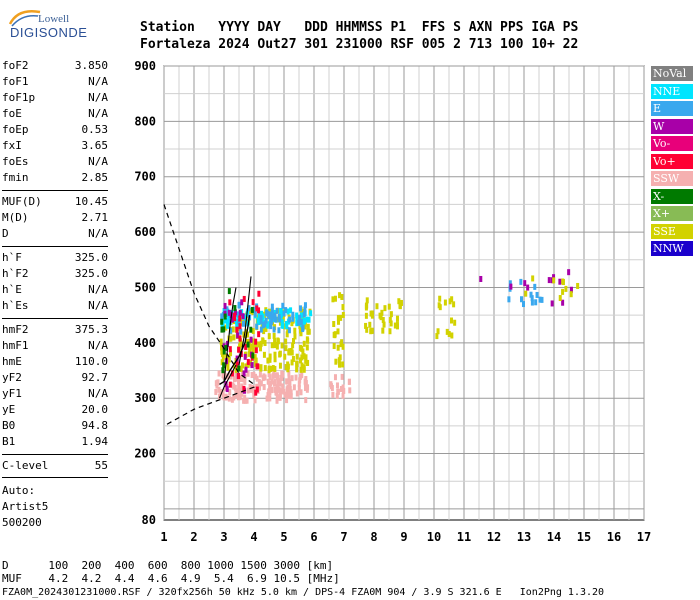 This screenshot has width=700, height=600. I want to click on param-row: foF2 3.850, so click(55, 66).